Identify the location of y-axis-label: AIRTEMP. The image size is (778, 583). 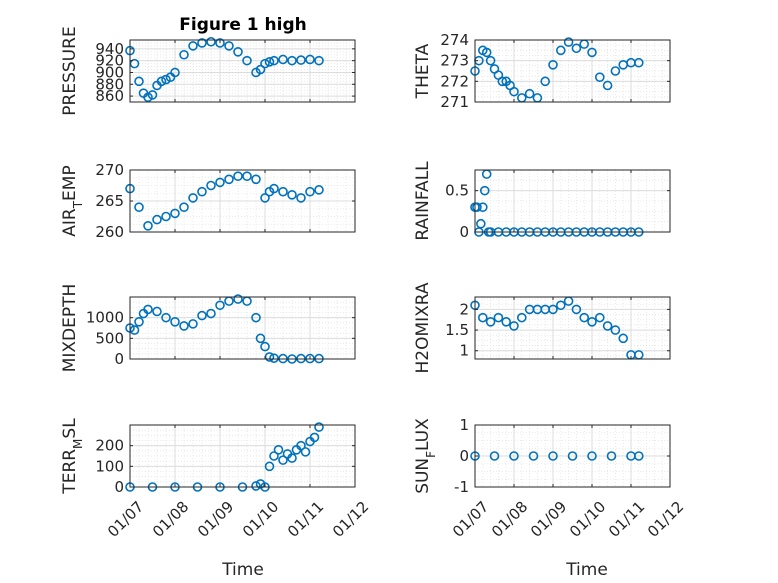
(72, 200).